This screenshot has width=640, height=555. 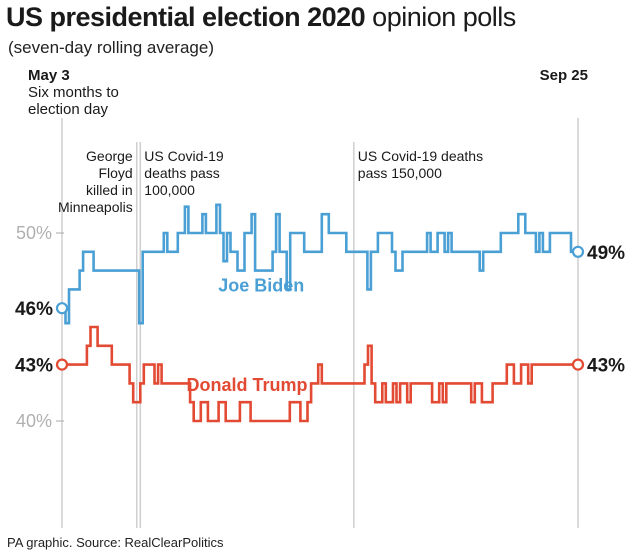 What do you see at coordinates (109, 156) in the screenshot?
I see `annotation-label-0-0: George` at bounding box center [109, 156].